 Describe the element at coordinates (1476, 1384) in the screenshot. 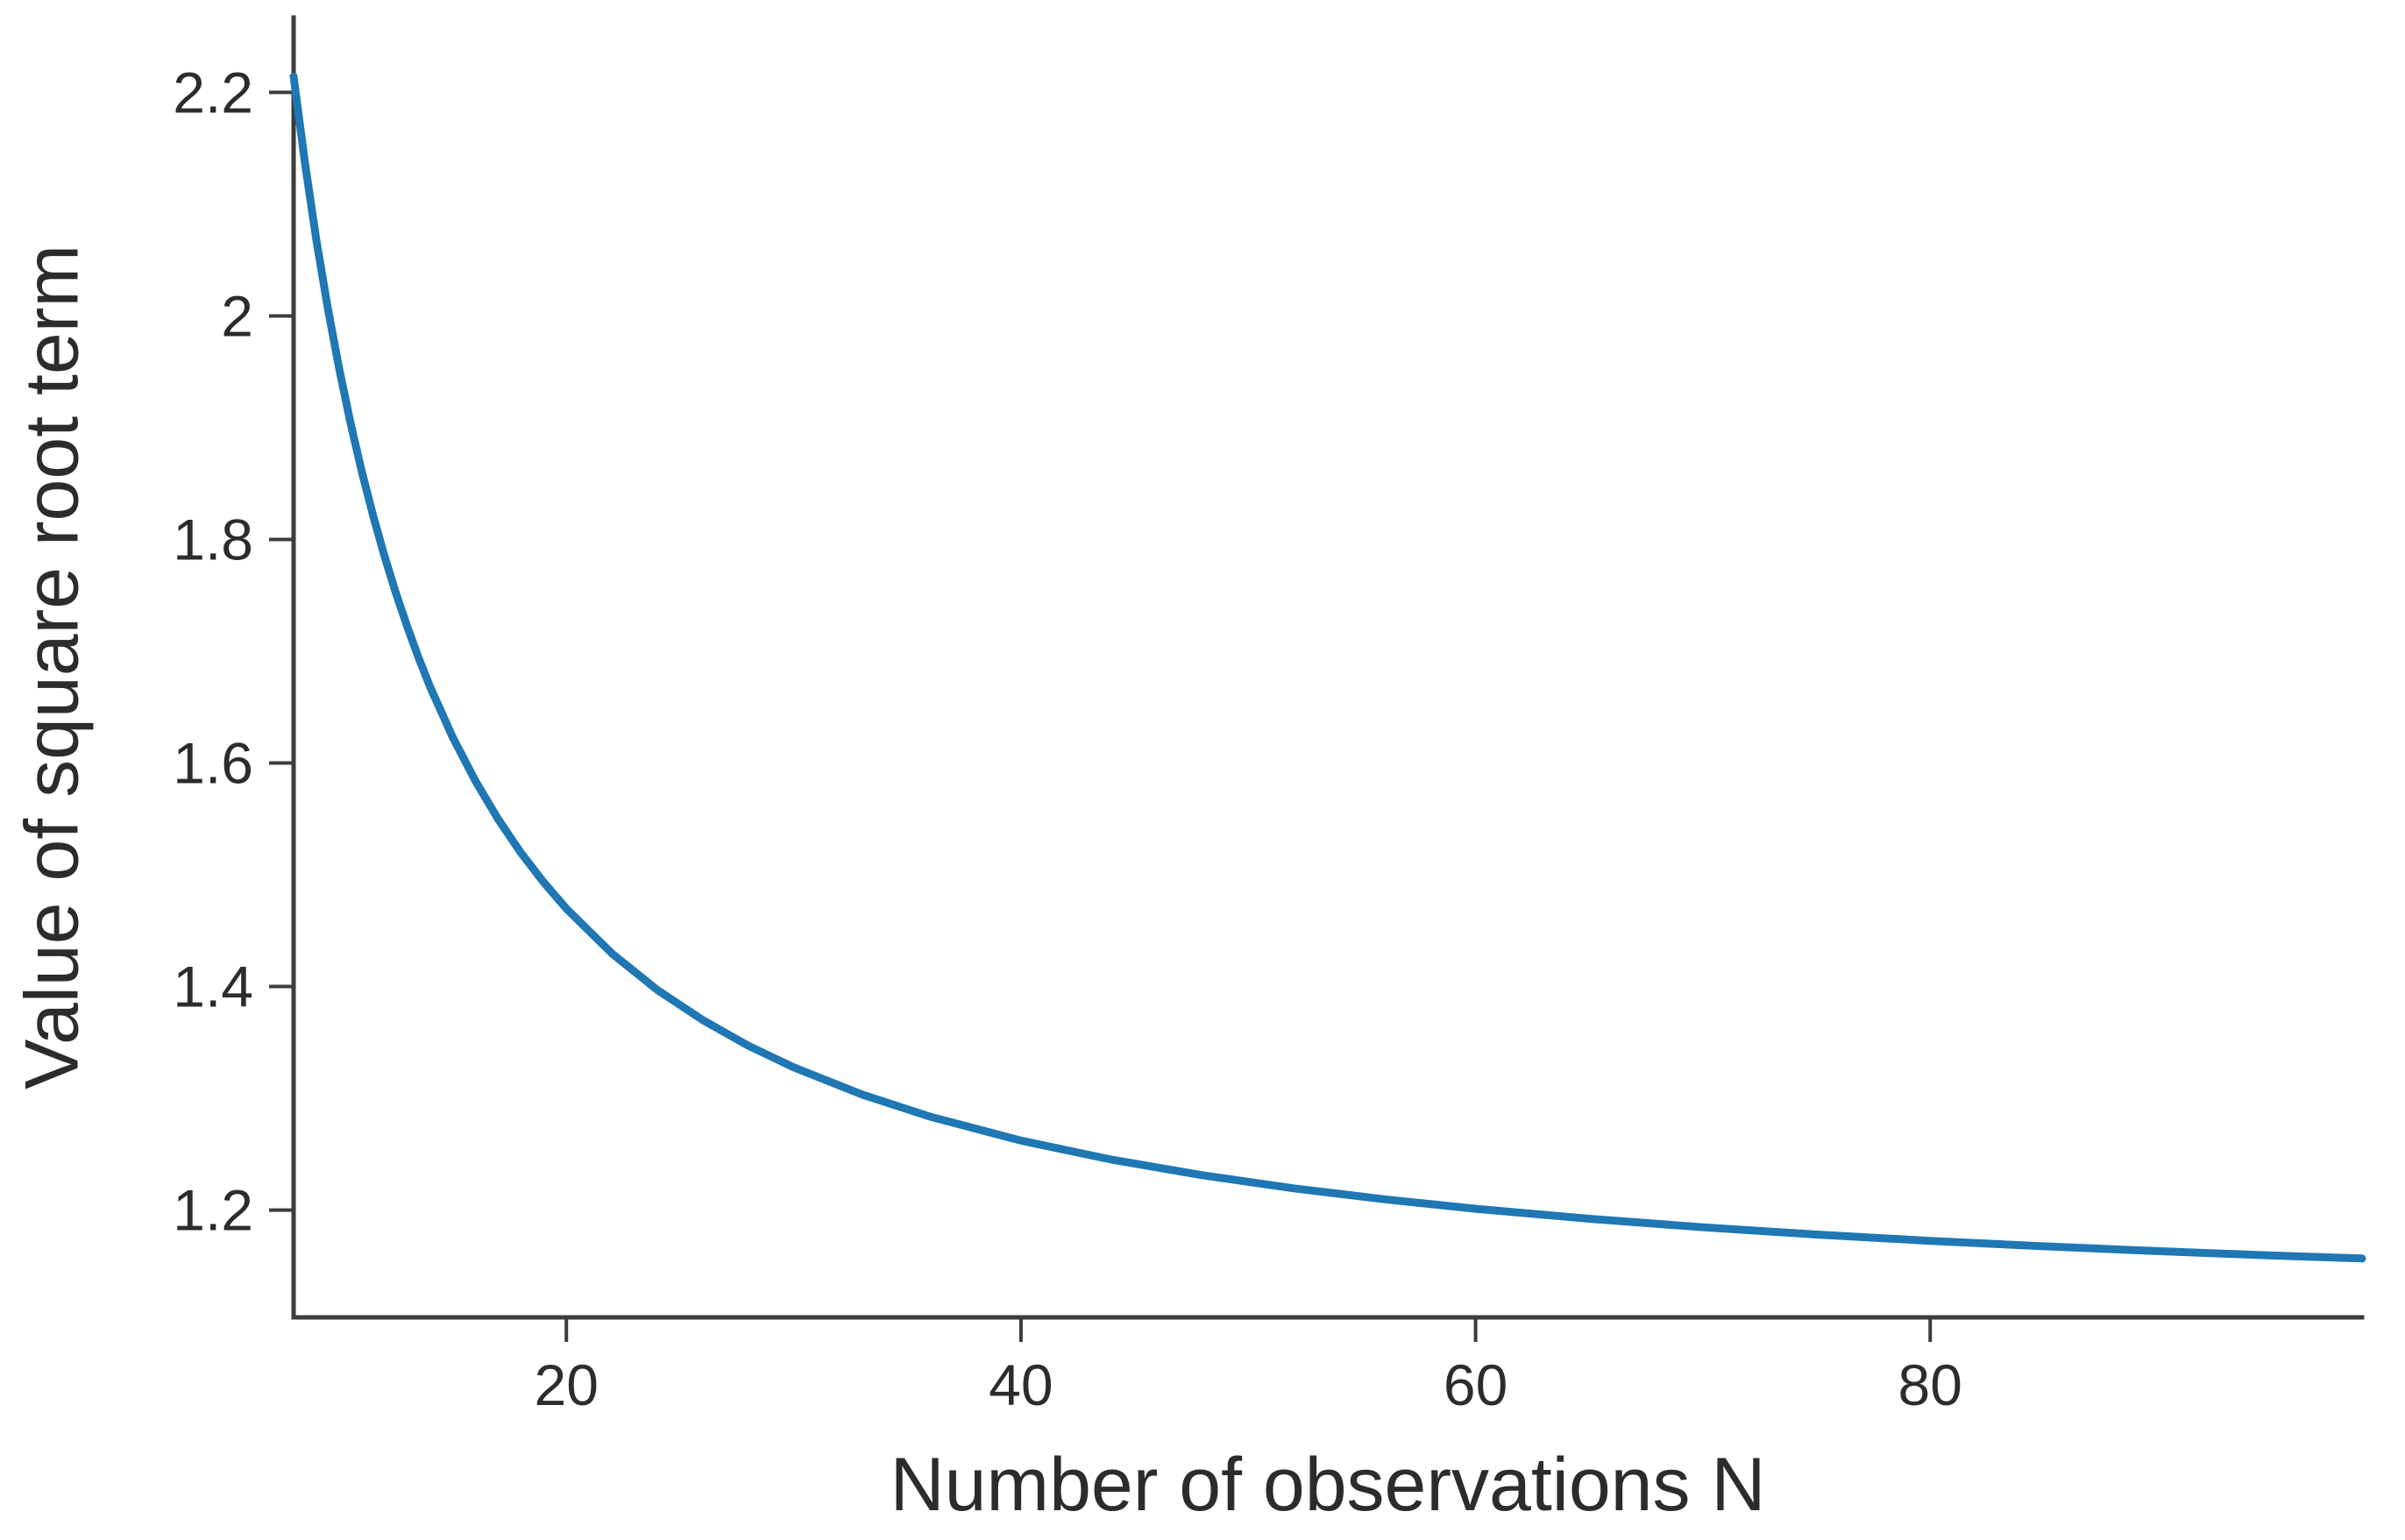

I see `x-tick-label: 60` at that location.